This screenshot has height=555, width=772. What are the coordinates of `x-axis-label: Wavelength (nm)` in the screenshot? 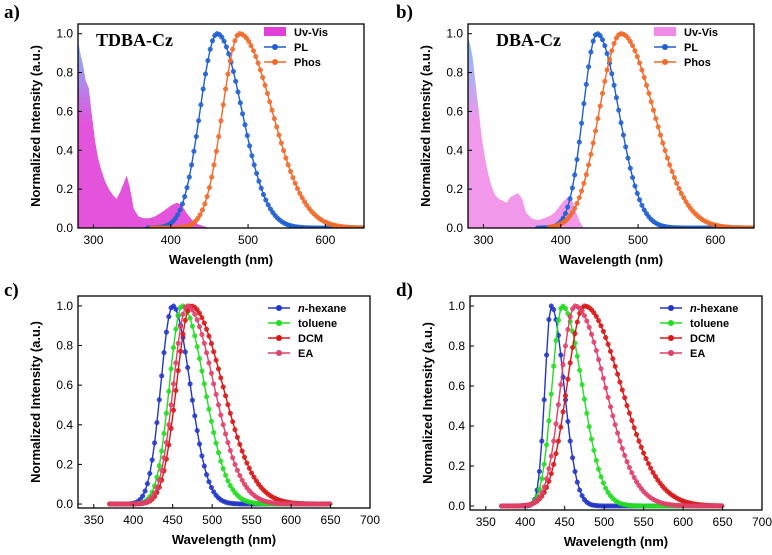 It's located at (616, 541).